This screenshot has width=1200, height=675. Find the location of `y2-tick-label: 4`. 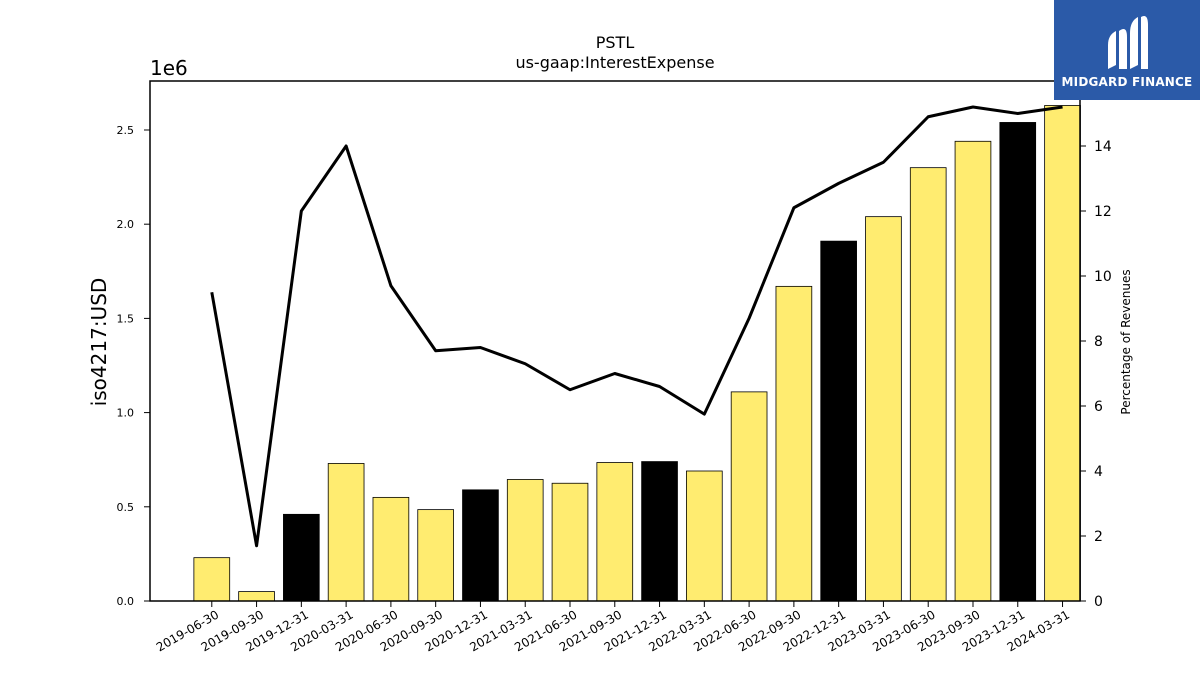

y2-tick-label: 4 is located at coordinates (1098, 472).